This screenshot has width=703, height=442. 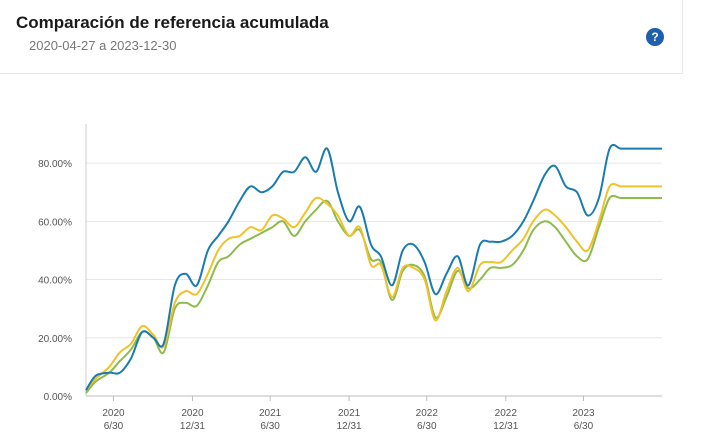 What do you see at coordinates (172, 22) in the screenshot?
I see `chart-title: Comparación de referencia acumulada` at bounding box center [172, 22].